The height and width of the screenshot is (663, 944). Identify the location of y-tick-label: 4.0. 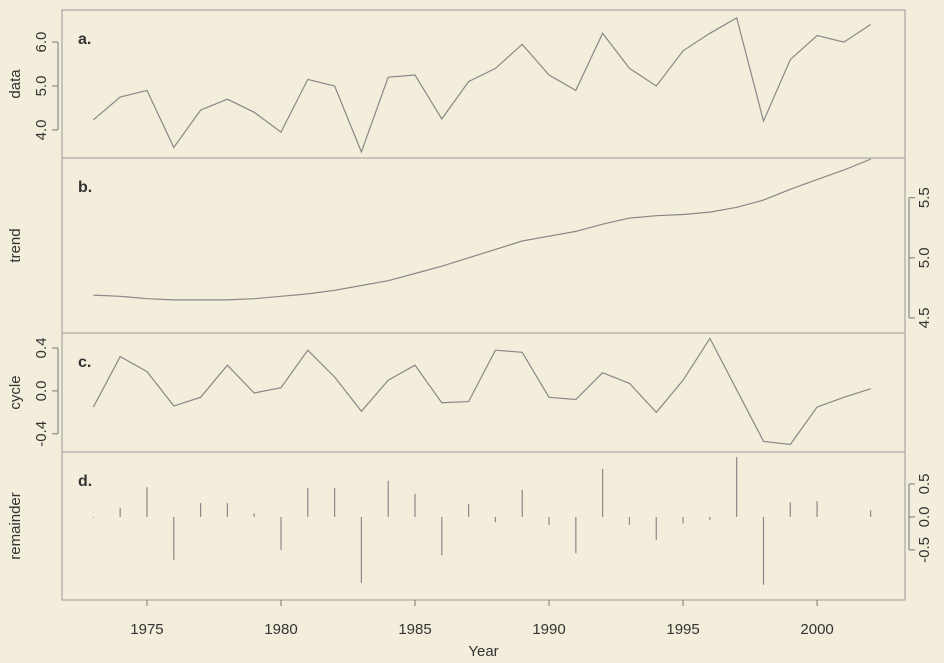
(41, 129).